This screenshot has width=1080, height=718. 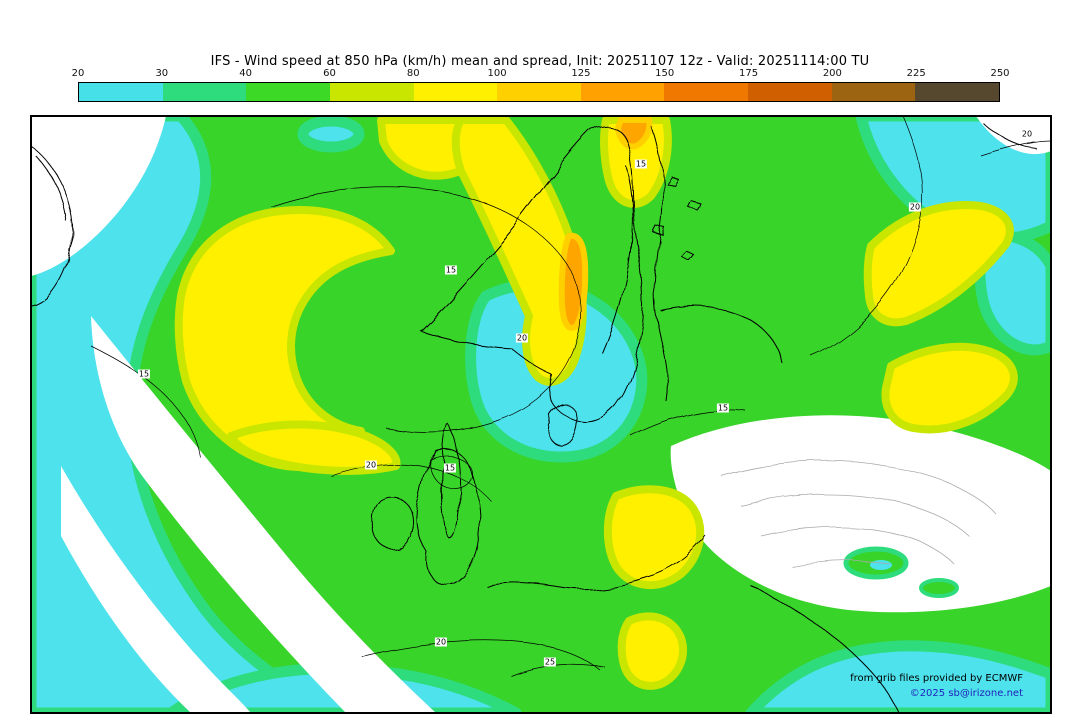 I want to click on colorbar-tick-label: 30, so click(x=162, y=73).